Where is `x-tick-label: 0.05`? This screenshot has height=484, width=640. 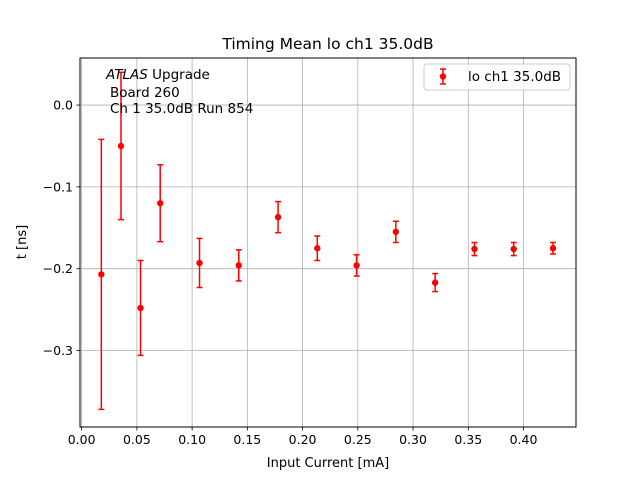
x-tick-label: 0.05 is located at coordinates (137, 439).